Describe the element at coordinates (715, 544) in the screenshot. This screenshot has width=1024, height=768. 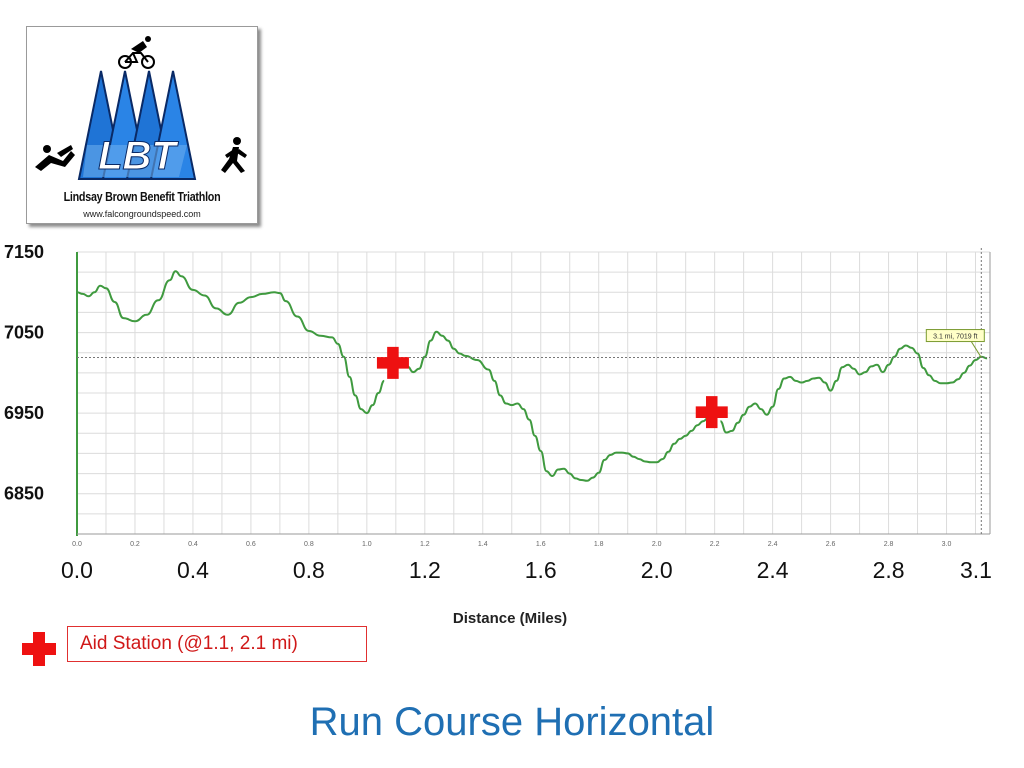
I see `x-minor-tick-label: 2.2` at that location.